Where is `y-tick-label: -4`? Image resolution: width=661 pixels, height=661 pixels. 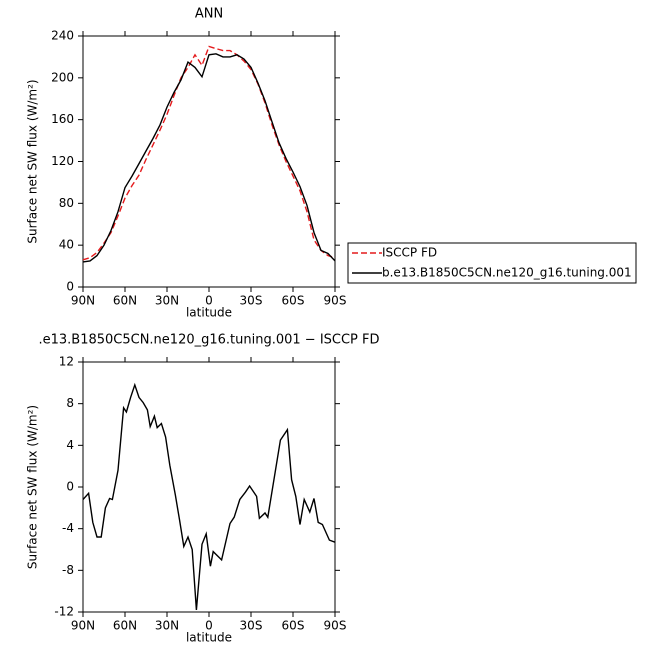 y-tick-label: -4 is located at coordinates (68, 528).